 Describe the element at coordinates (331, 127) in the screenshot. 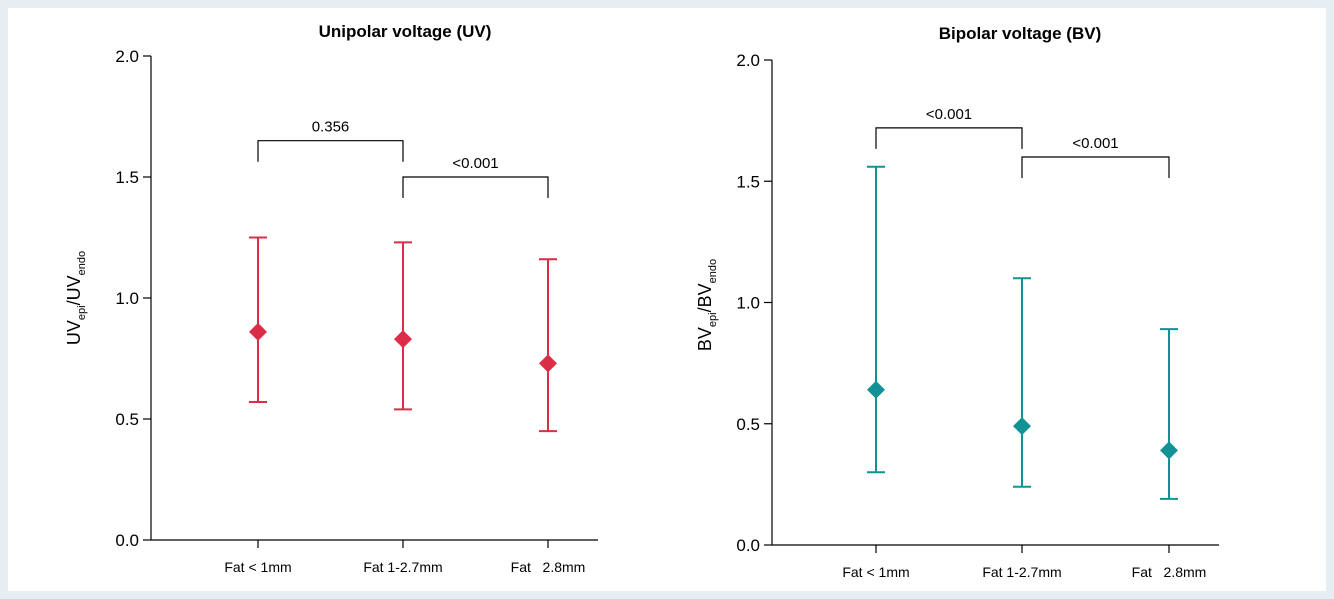

I see `p-value-label: 0.356` at that location.